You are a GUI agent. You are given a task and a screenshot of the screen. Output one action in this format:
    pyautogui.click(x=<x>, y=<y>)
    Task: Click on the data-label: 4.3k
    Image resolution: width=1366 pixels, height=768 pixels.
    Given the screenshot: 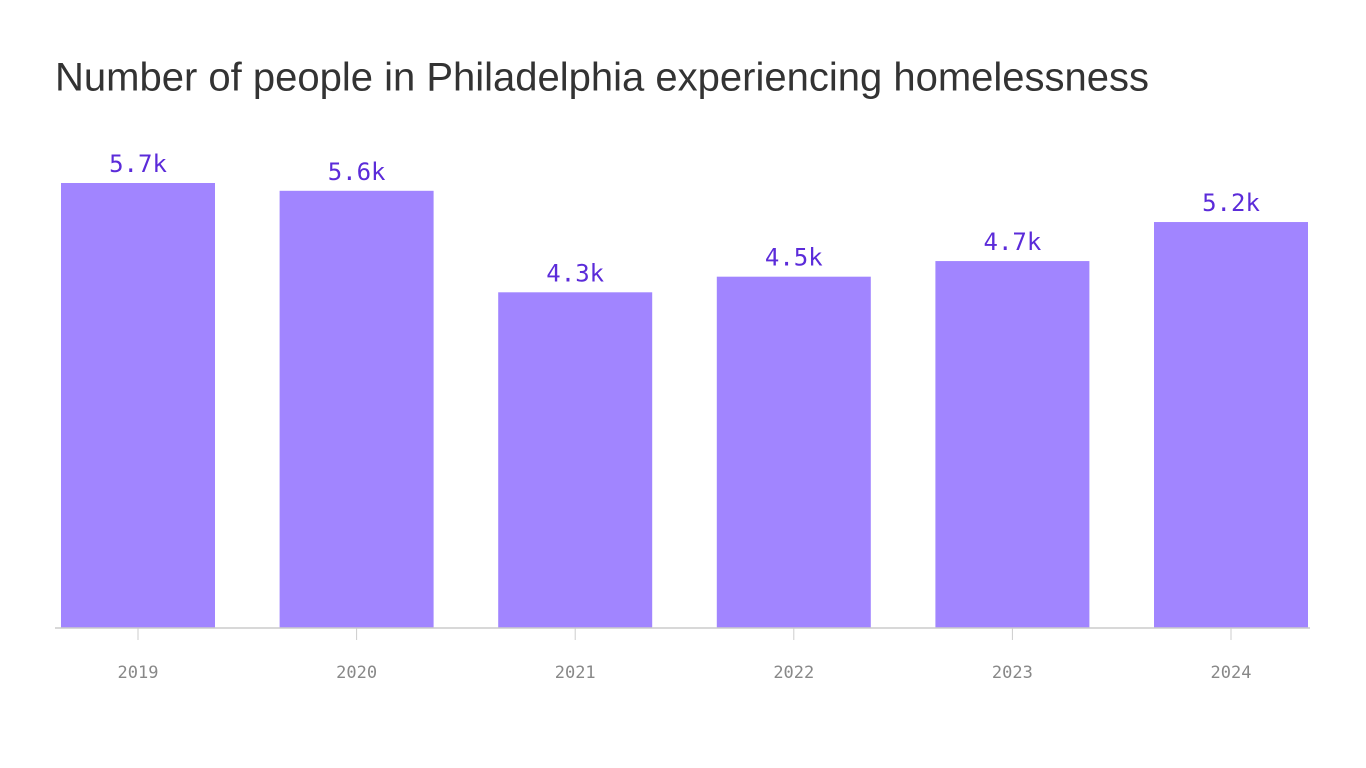 What is the action you would take?
    pyautogui.click(x=575, y=273)
    